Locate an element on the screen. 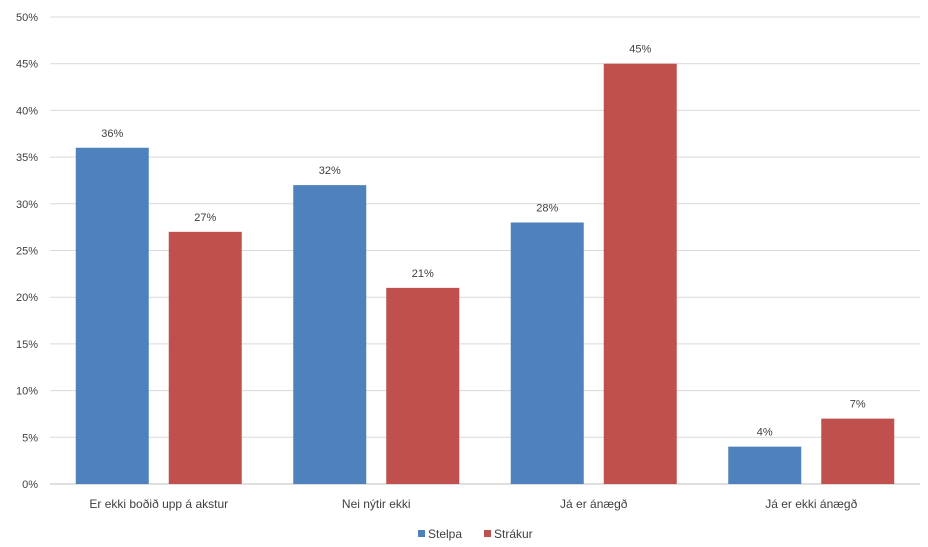 This screenshot has width=928, height=547. y-tick-label: 0% is located at coordinates (30, 485).